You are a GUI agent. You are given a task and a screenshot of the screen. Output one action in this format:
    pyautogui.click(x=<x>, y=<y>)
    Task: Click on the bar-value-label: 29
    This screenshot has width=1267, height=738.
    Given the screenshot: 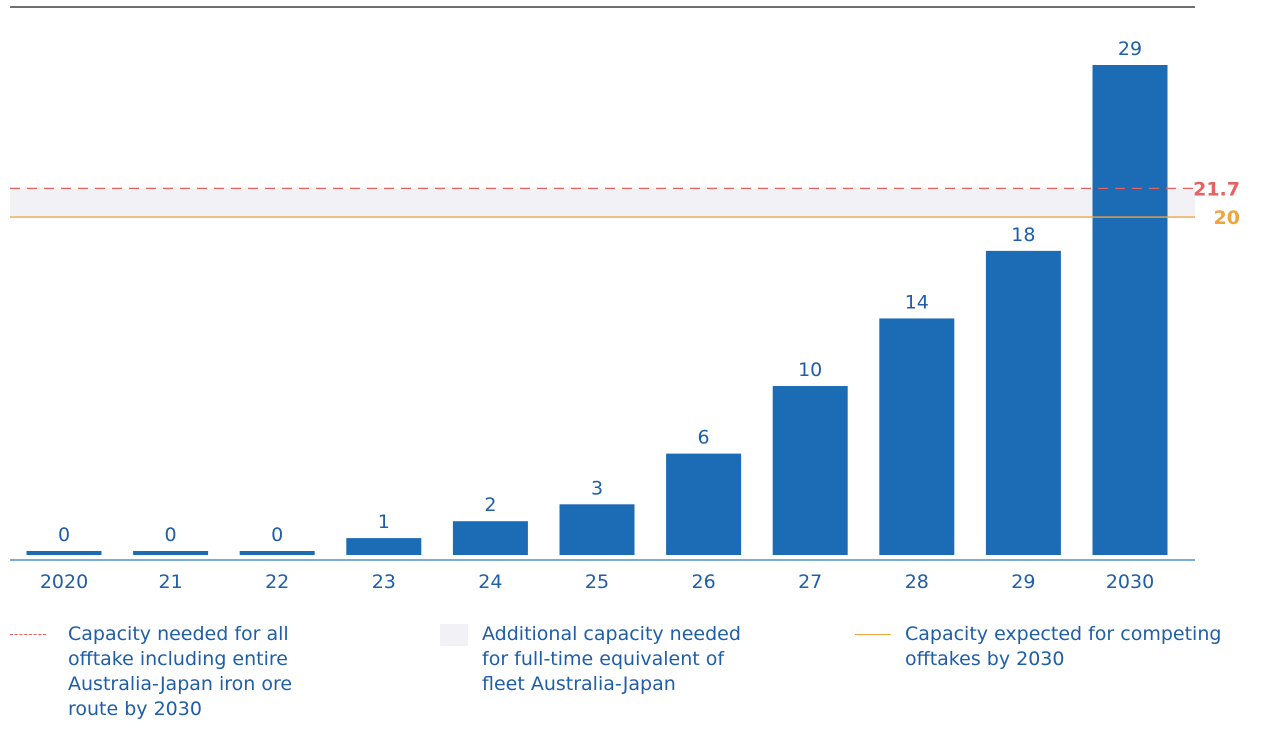 What is the action you would take?
    pyautogui.click(x=1130, y=49)
    